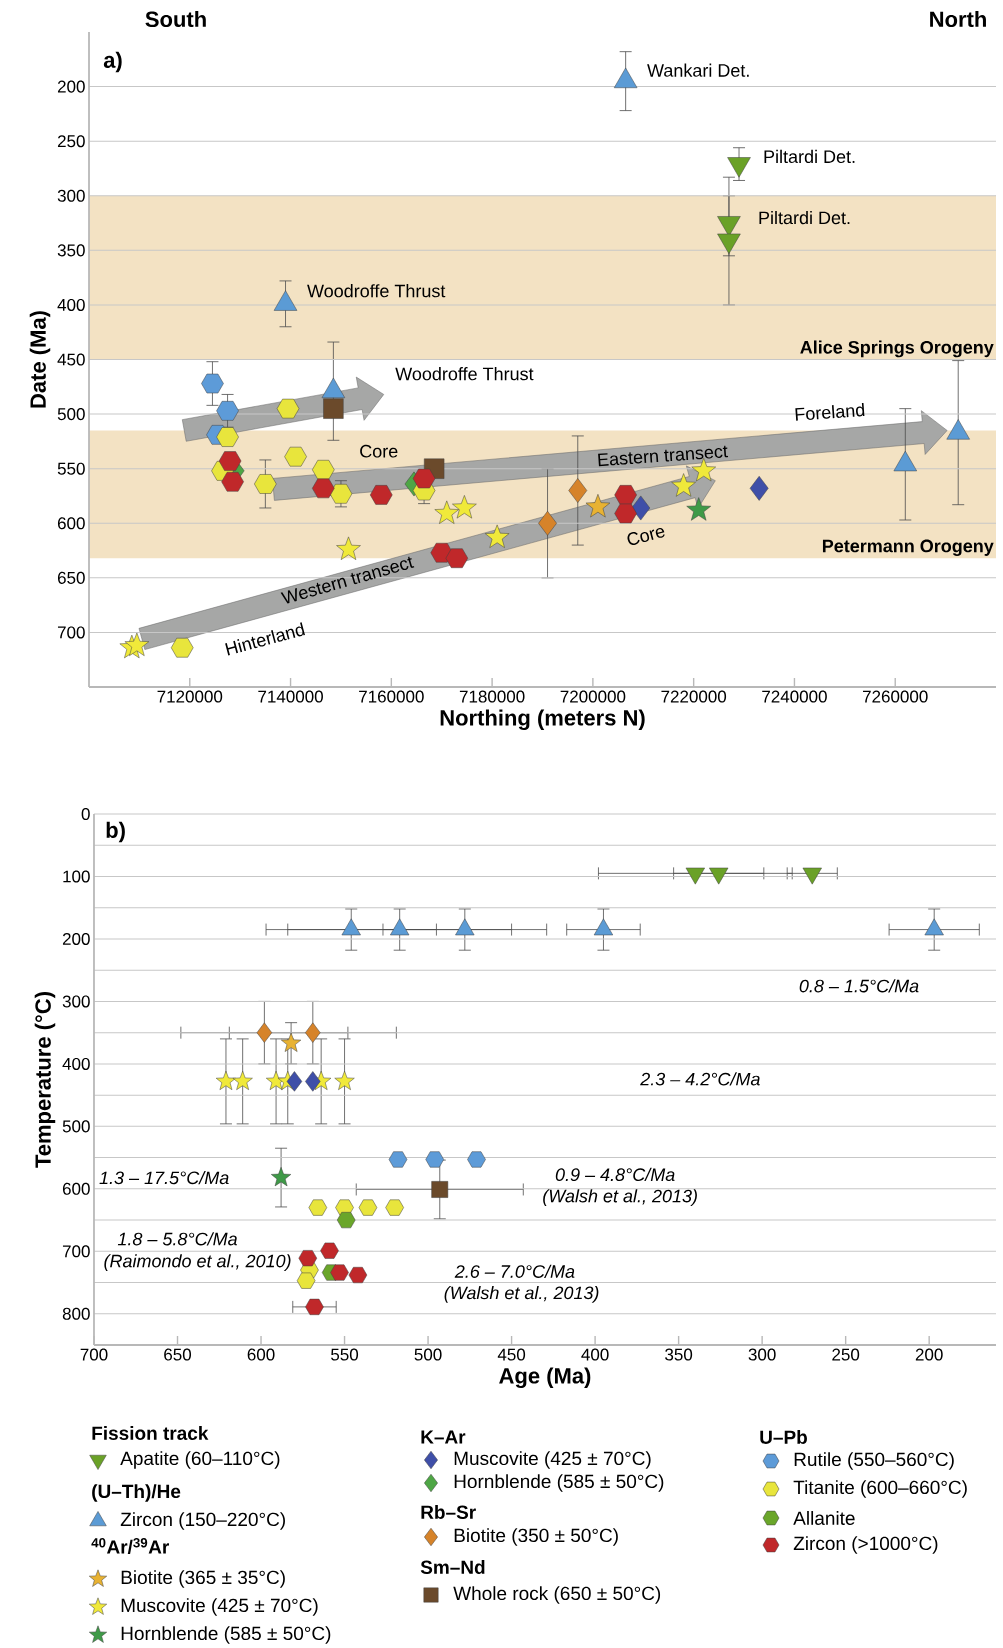 This screenshot has height=1648, width=1003. I want to click on band-label: Petermann Orogeny, so click(908, 547).